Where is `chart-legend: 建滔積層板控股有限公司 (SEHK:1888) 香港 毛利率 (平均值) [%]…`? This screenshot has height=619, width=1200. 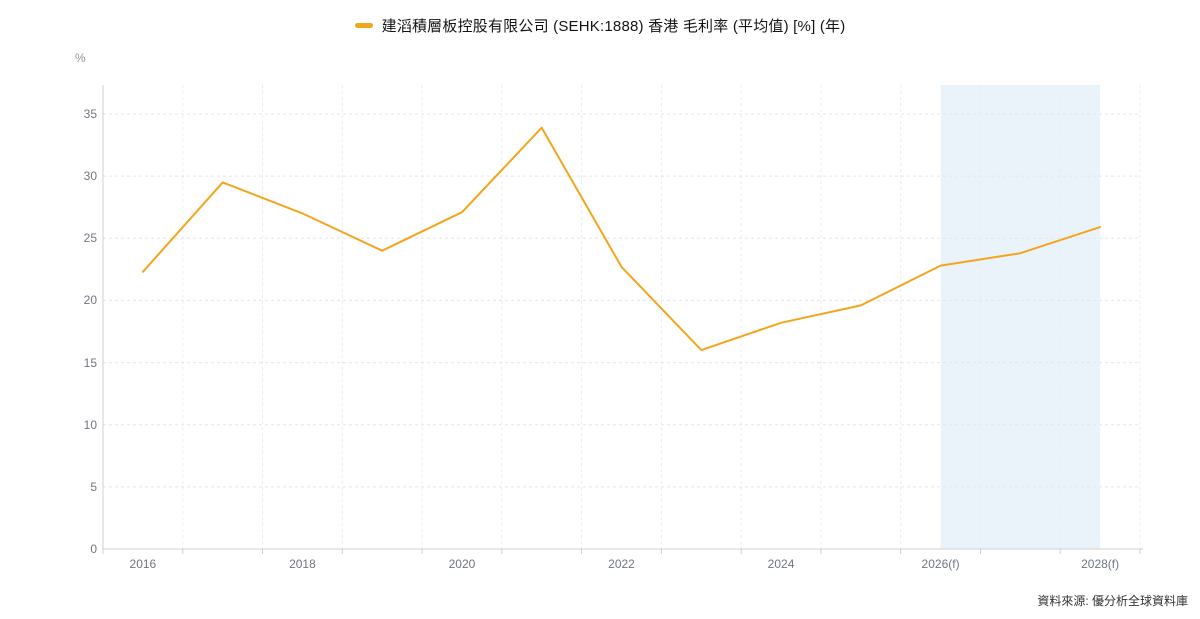 chart-legend: 建滔積層板控股有限公司 (SEHK:1888) 香港 毛利率 (平均值) [%]… is located at coordinates (600, 25).